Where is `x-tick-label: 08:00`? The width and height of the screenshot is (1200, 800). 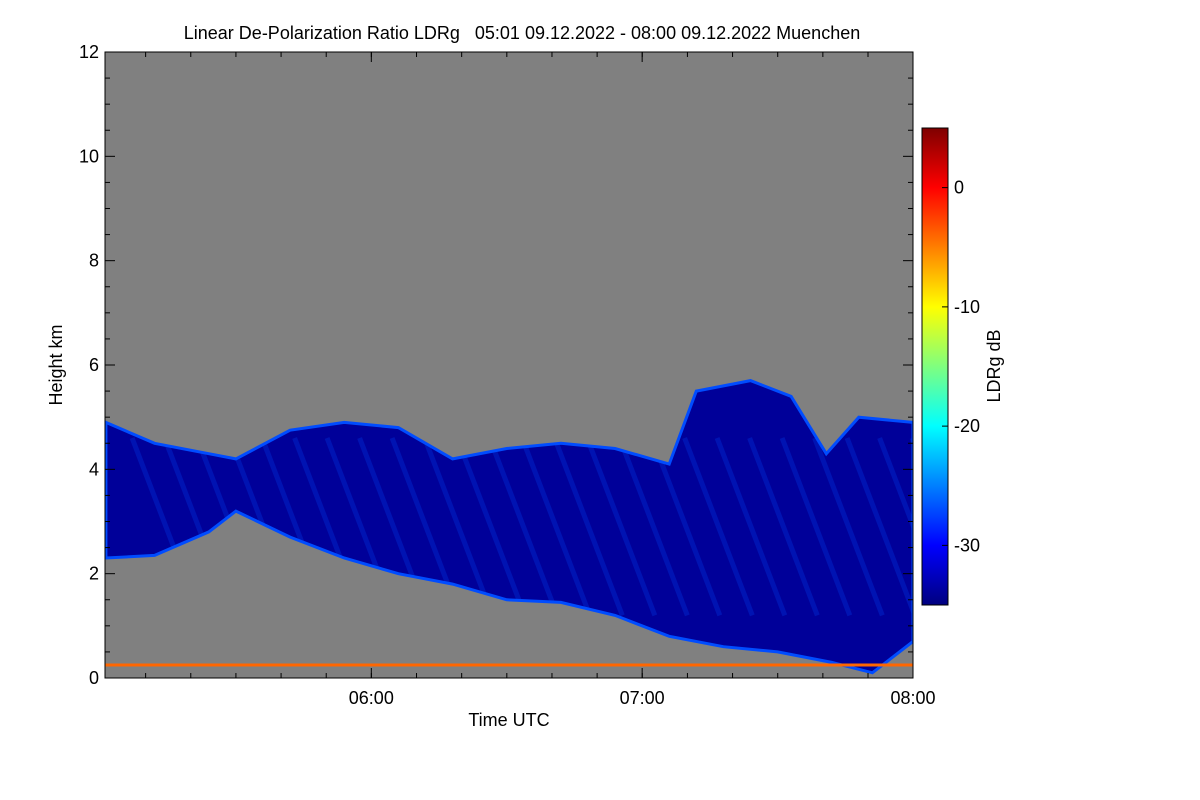 x-tick-label: 08:00 is located at coordinates (912, 698).